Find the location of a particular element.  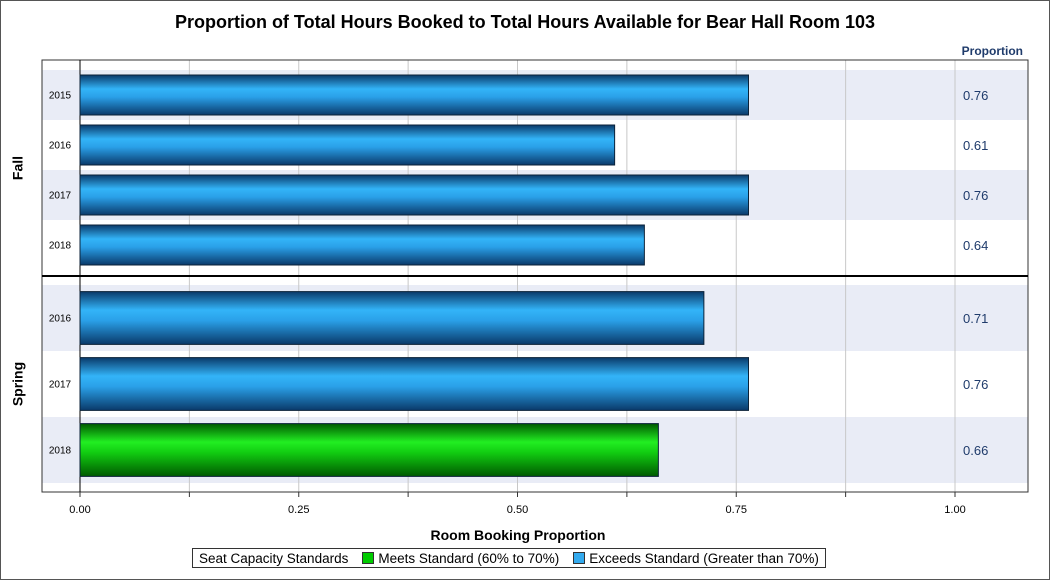

x-tick-label: 0.00 is located at coordinates (79, 510).